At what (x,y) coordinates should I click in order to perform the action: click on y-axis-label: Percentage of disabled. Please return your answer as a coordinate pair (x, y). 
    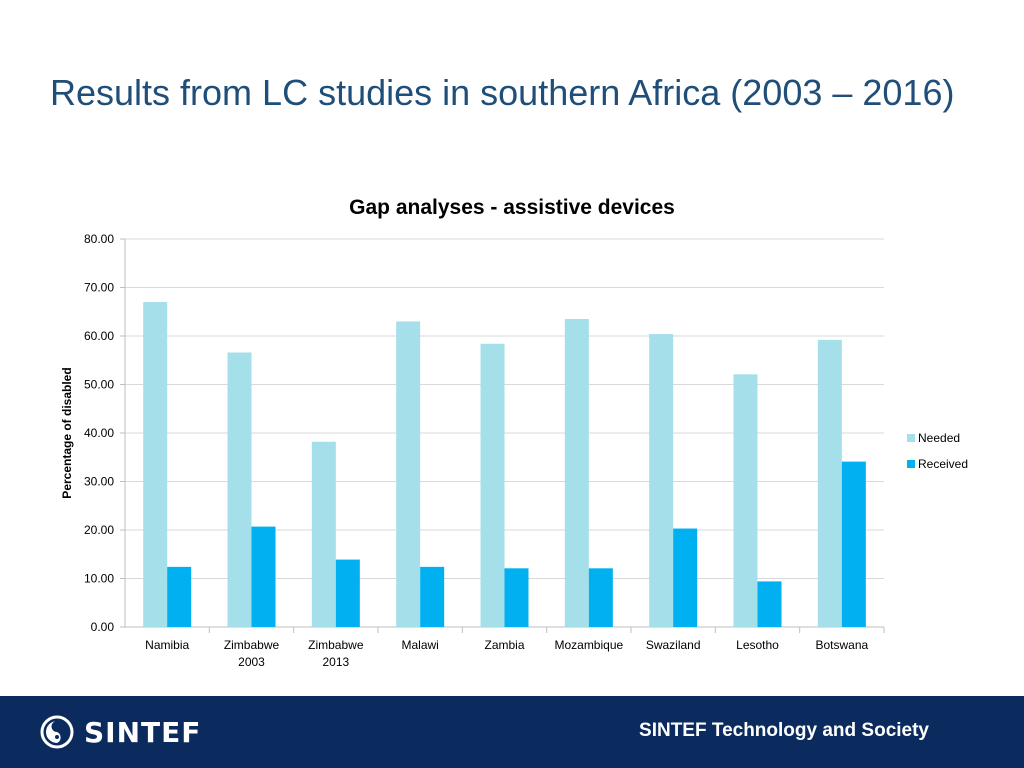
    Looking at the image, I should click on (67, 432).